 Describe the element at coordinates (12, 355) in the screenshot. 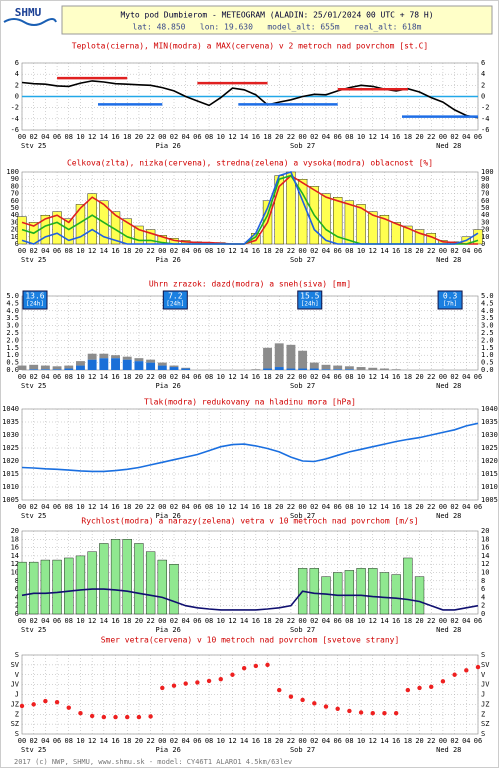

I see `y-tick-label: 1.0` at that location.